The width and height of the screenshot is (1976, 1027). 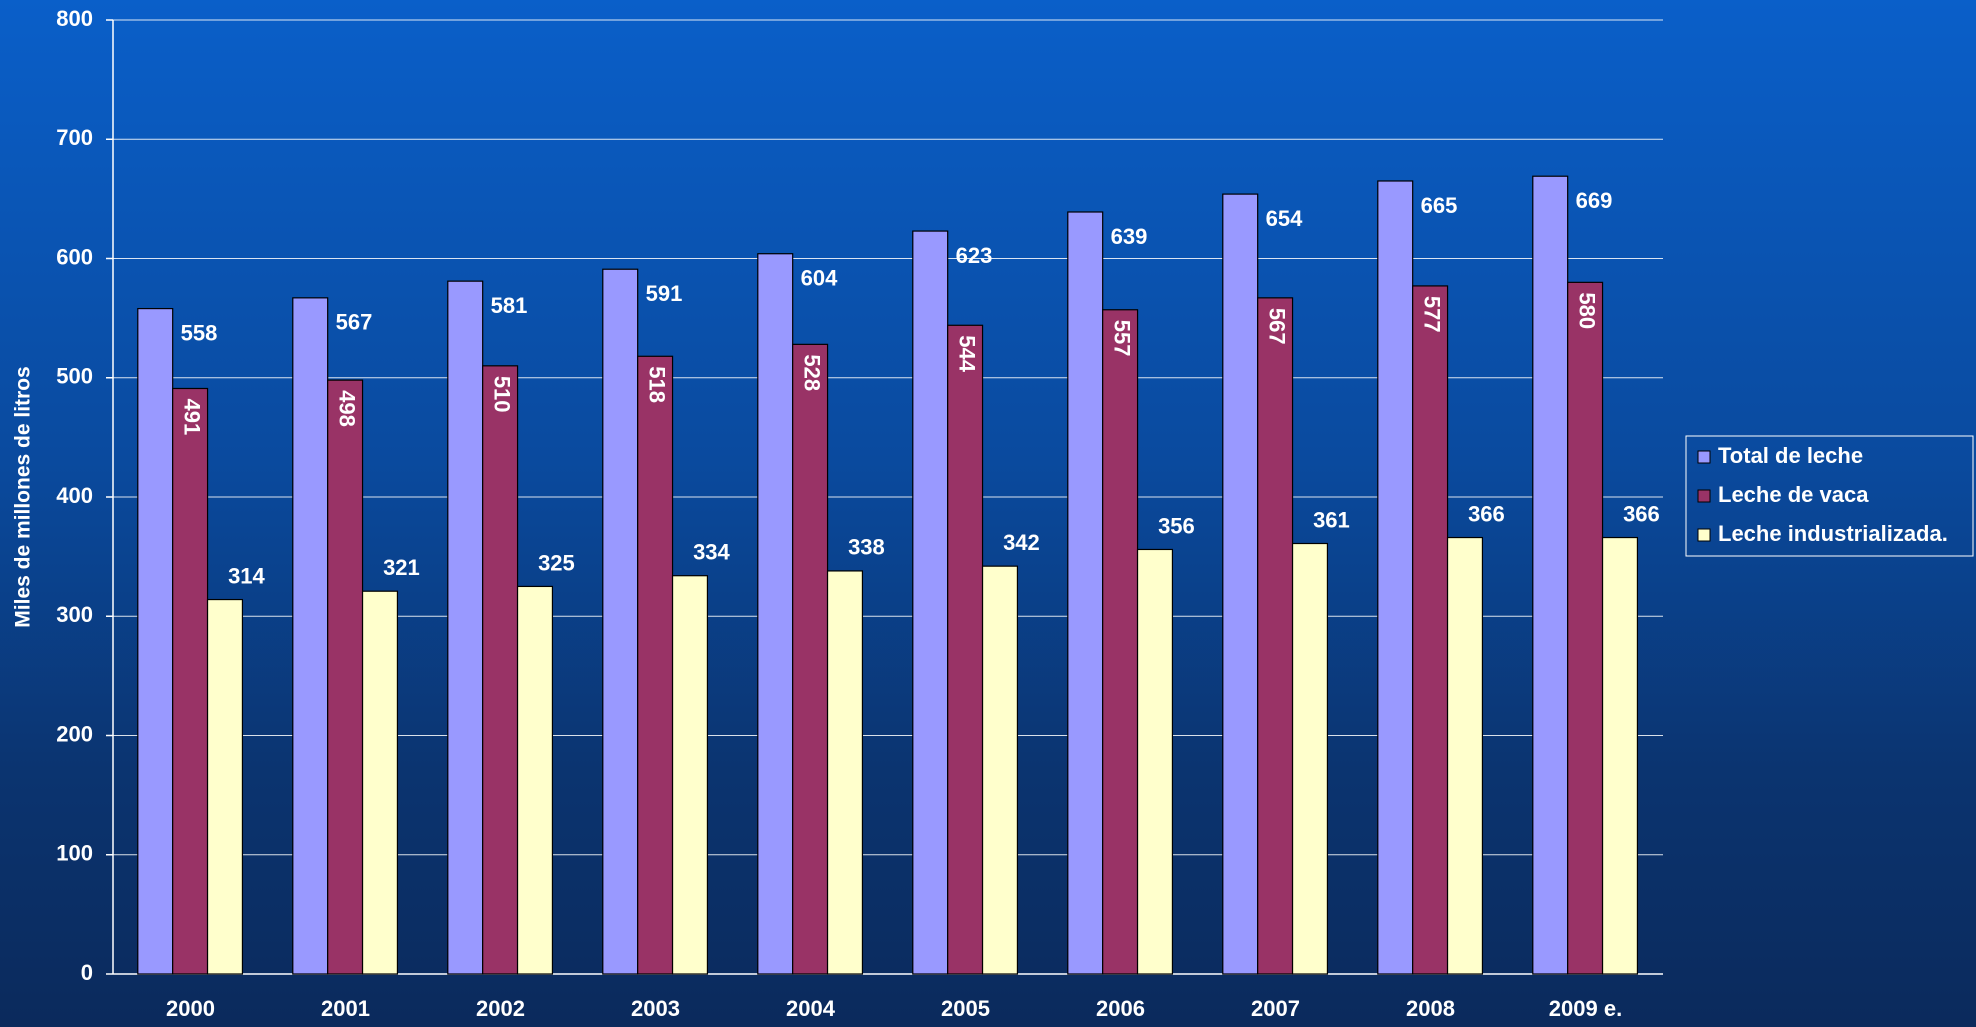 I want to click on x-tick-label: 2007, so click(x=1275, y=1008).